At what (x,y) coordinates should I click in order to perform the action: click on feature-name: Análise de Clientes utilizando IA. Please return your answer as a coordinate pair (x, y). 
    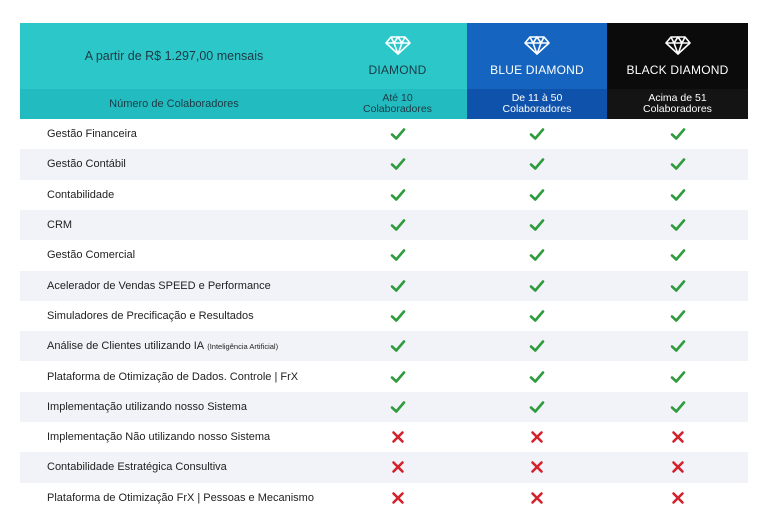
    Looking at the image, I should click on (126, 346).